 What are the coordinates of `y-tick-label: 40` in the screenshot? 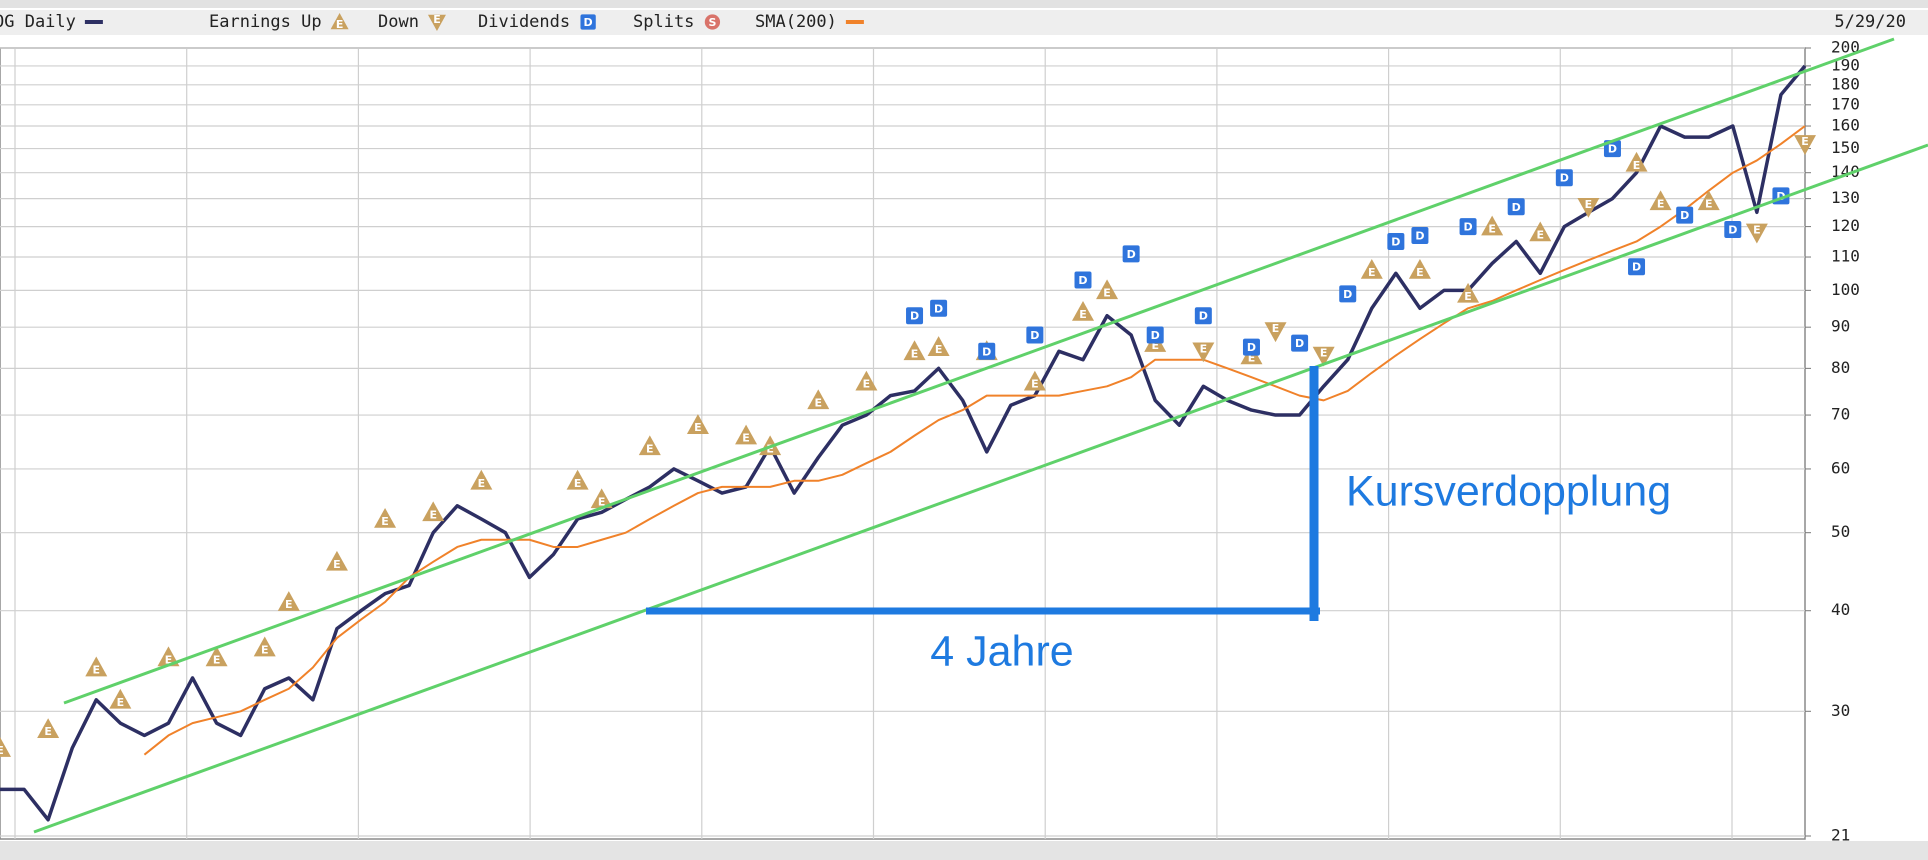 It's located at (1840, 609).